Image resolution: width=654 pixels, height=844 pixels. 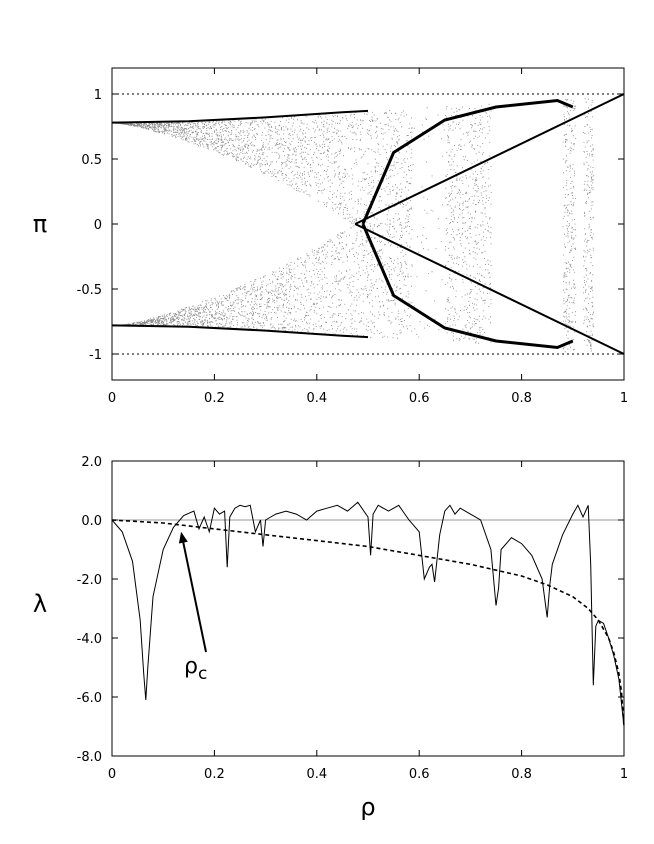 I want to click on y-tick-label: -1, so click(x=95, y=355).